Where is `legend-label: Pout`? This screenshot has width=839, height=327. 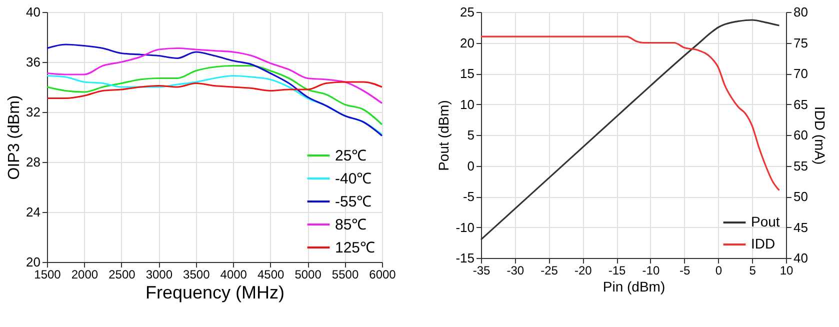 legend-label: Pout is located at coordinates (765, 222).